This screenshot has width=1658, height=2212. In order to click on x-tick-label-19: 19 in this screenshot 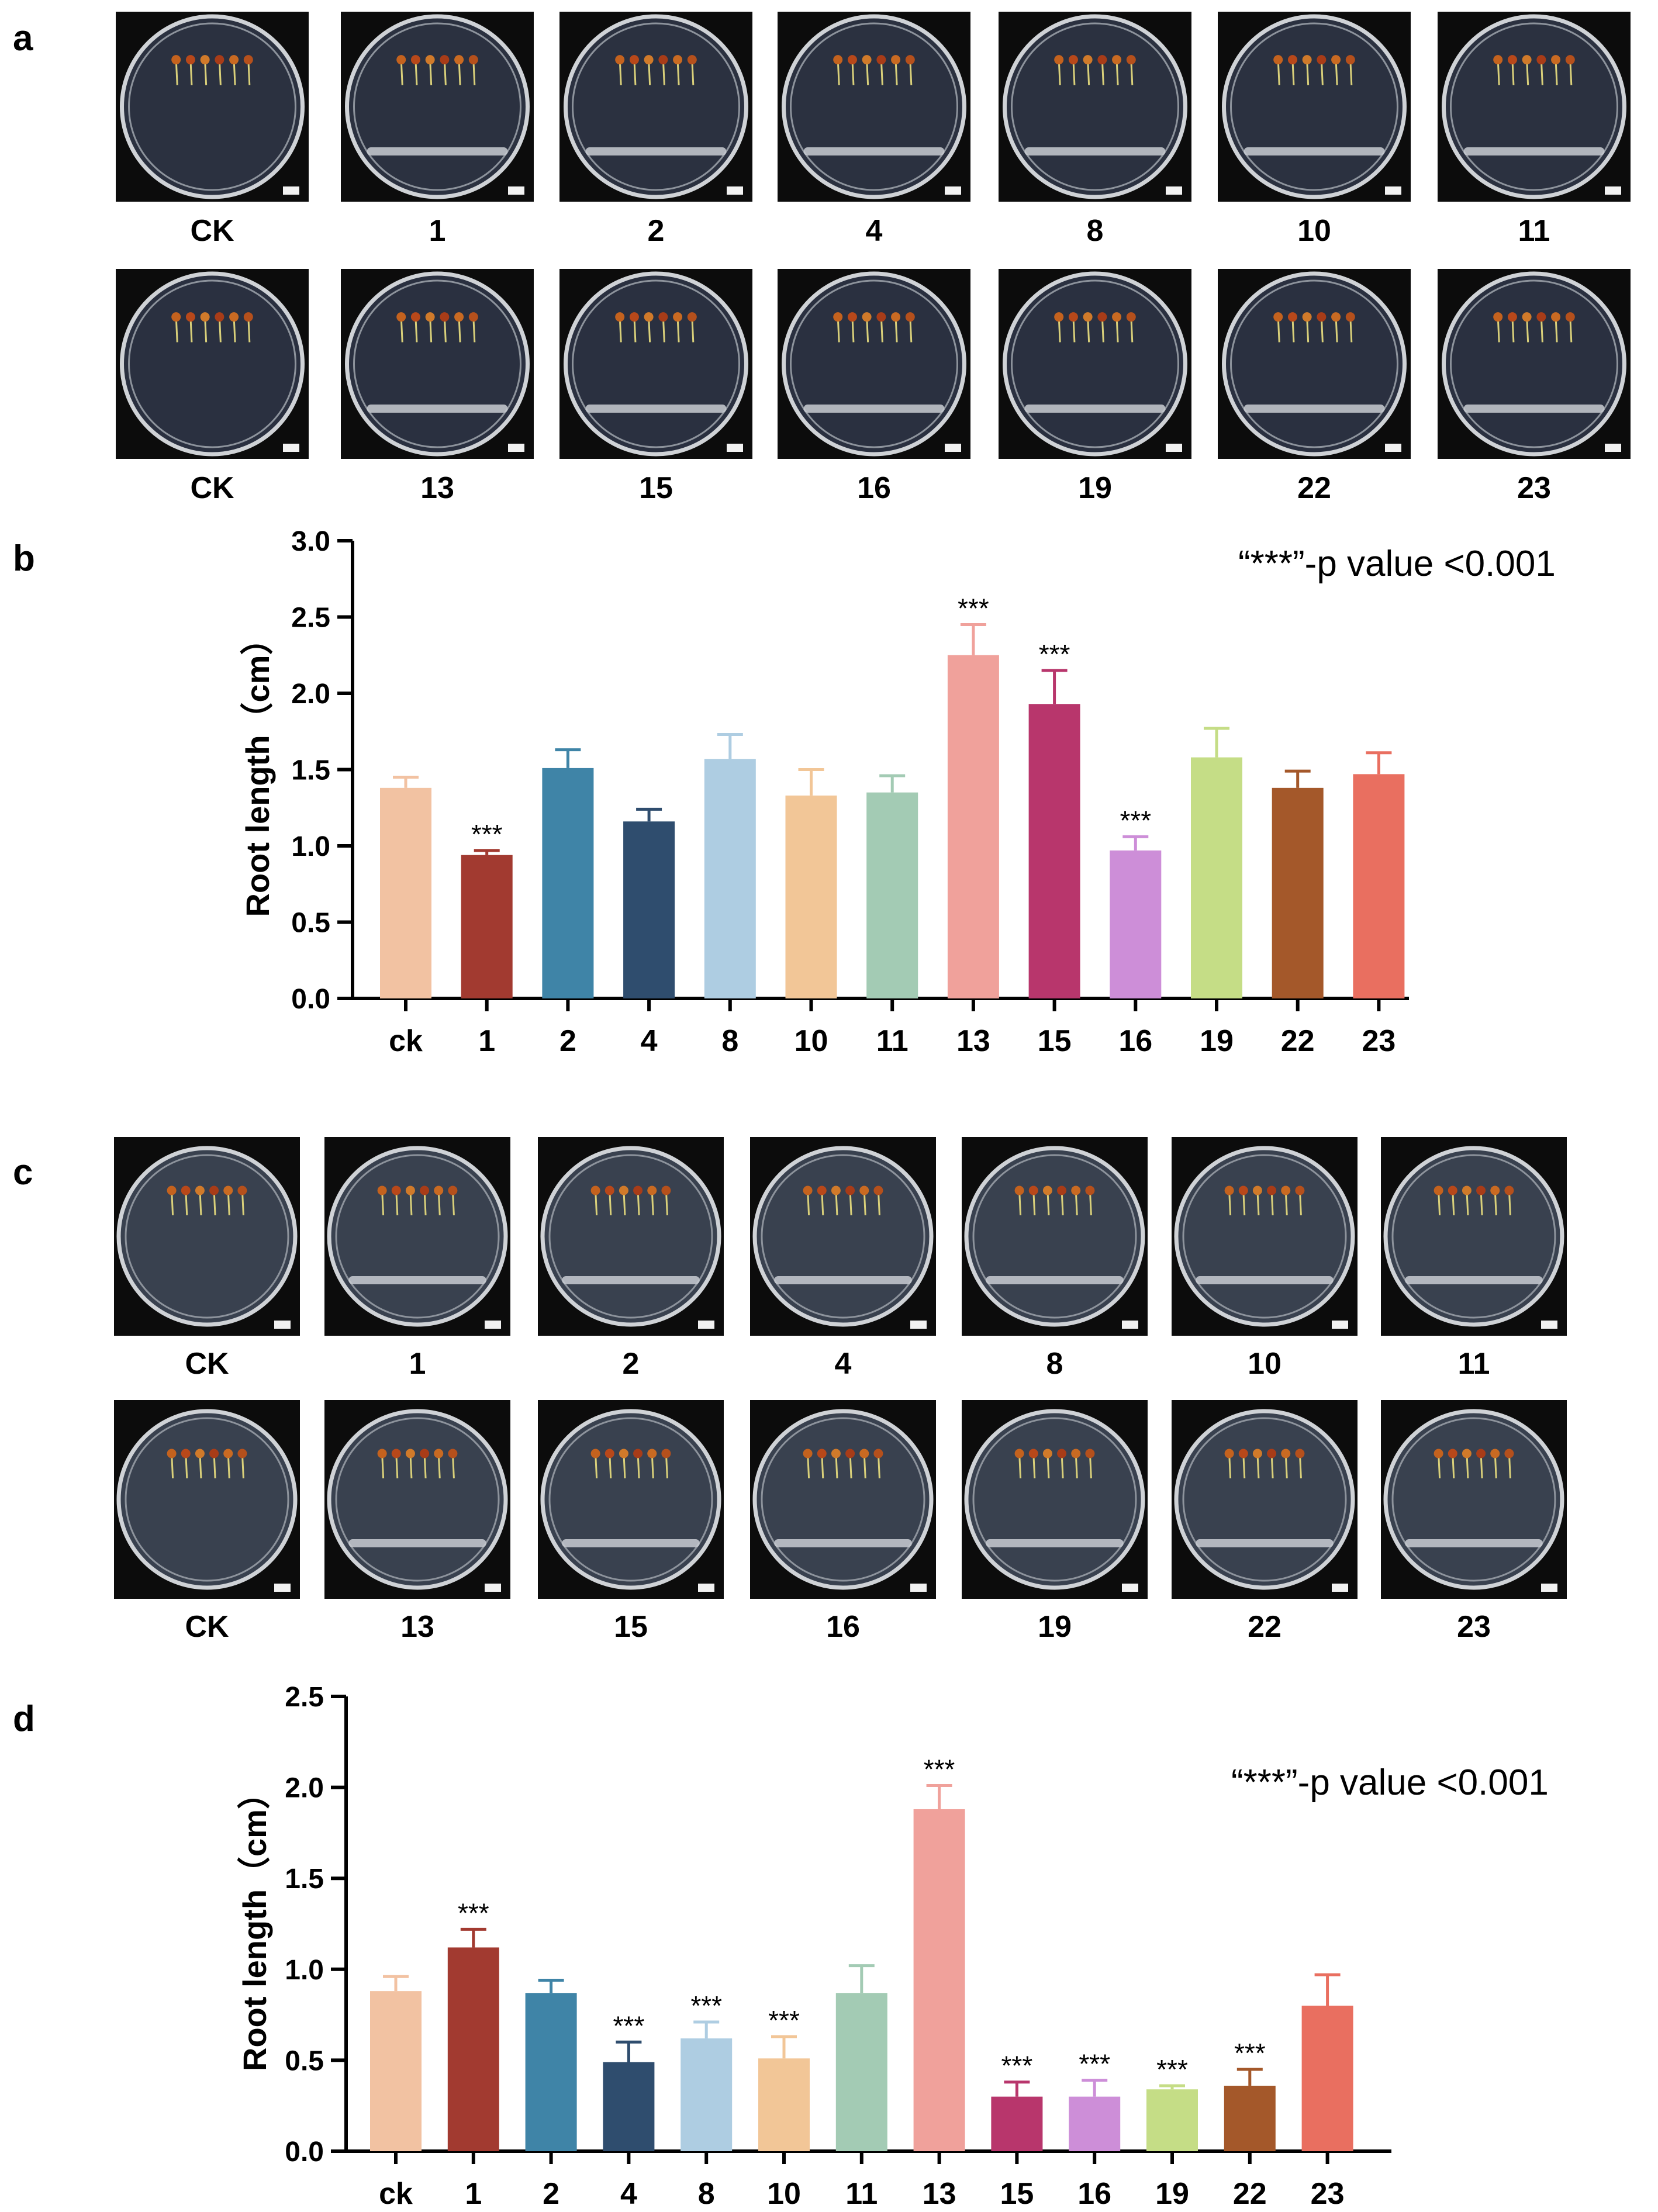, I will do `click(1217, 1041)`.